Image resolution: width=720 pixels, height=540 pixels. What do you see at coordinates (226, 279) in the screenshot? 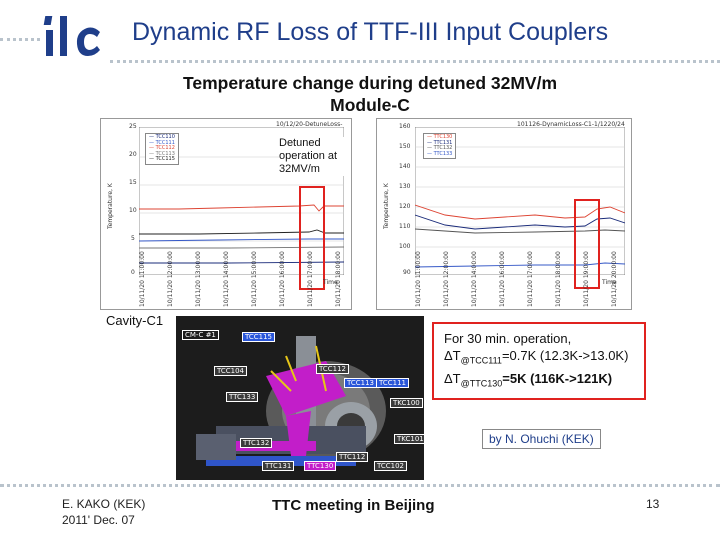
I see `left-x-tick: 10/11/20 14:00:00` at bounding box center [226, 279].